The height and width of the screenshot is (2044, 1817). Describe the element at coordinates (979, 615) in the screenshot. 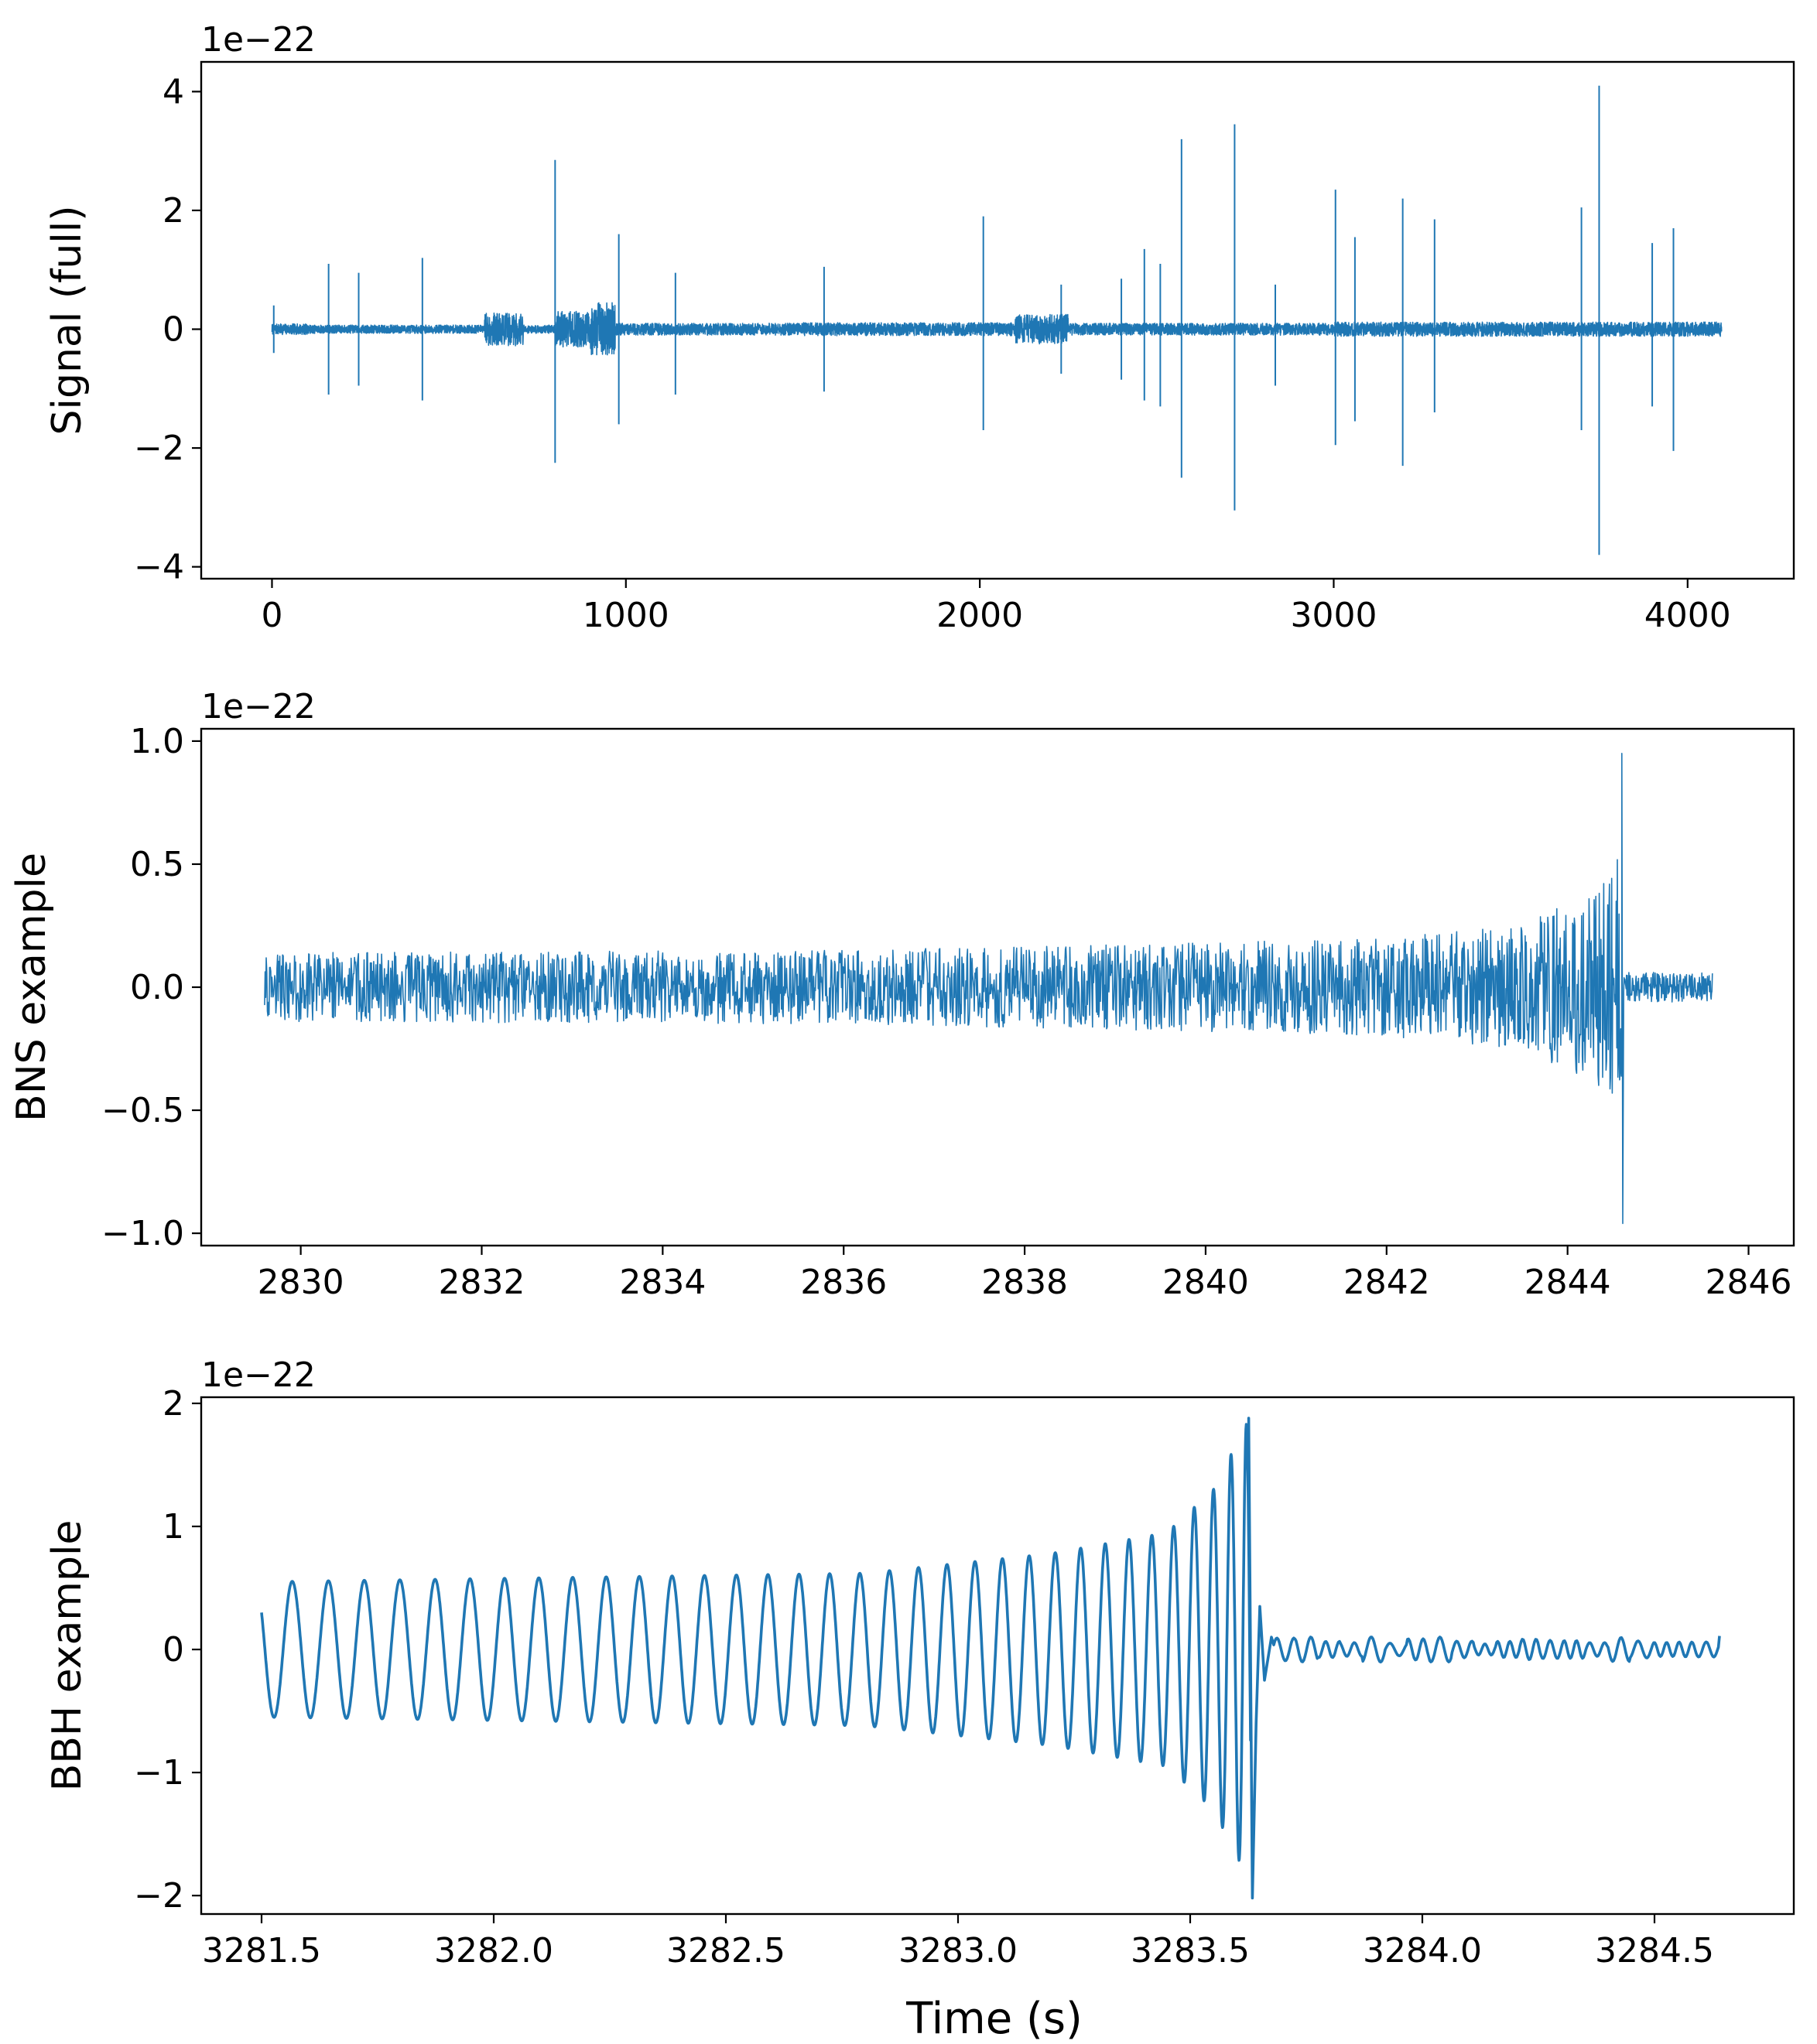

I see `x-tick-label: 2000` at that location.